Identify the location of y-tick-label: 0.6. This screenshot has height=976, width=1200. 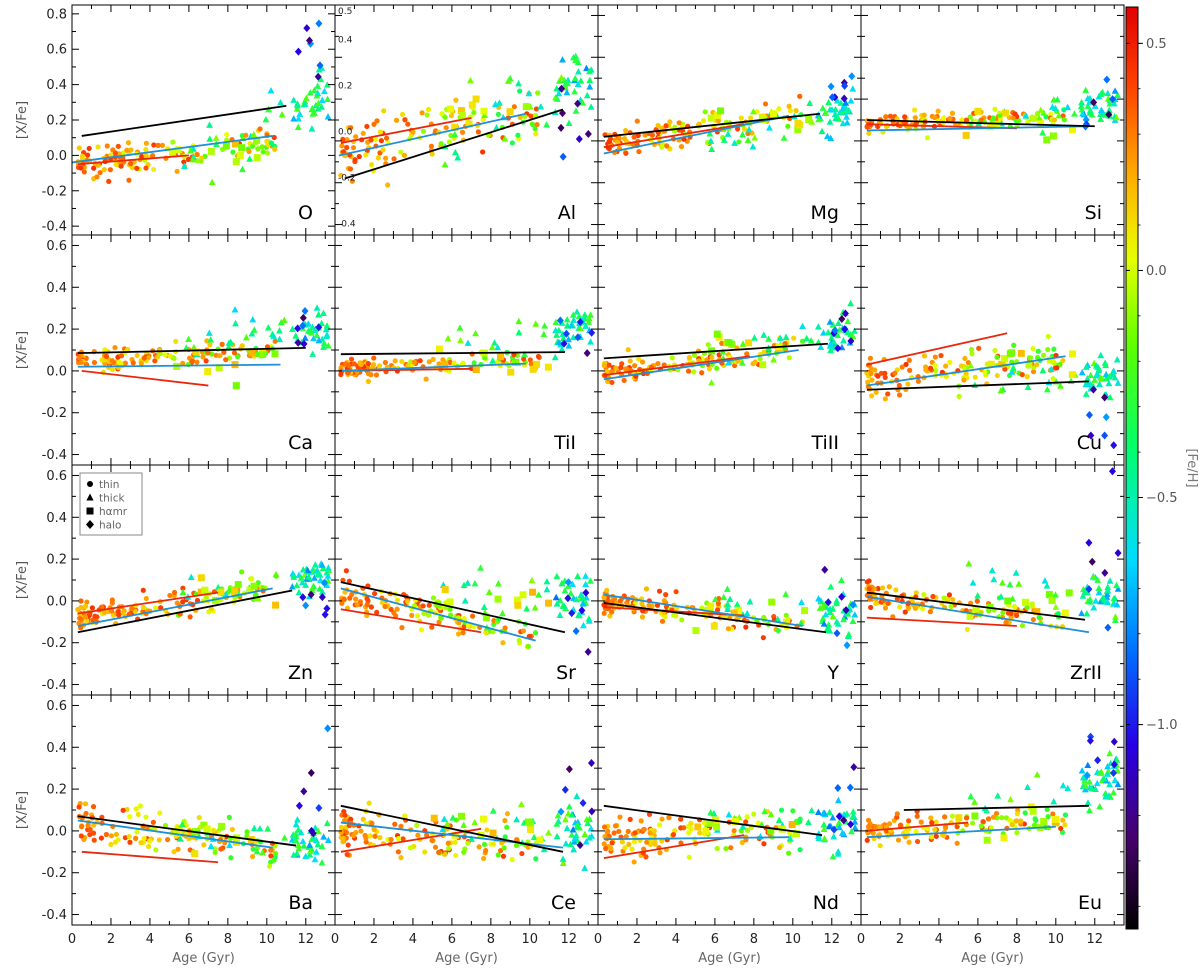
(56, 246).